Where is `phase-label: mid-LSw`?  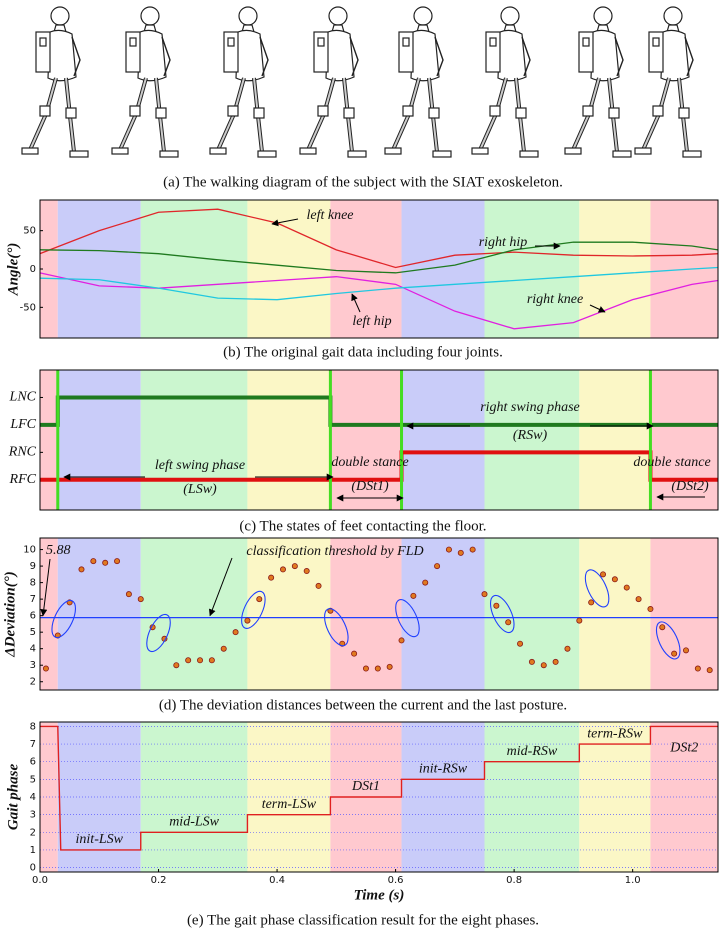
phase-label: mid-LSw is located at coordinates (194, 822).